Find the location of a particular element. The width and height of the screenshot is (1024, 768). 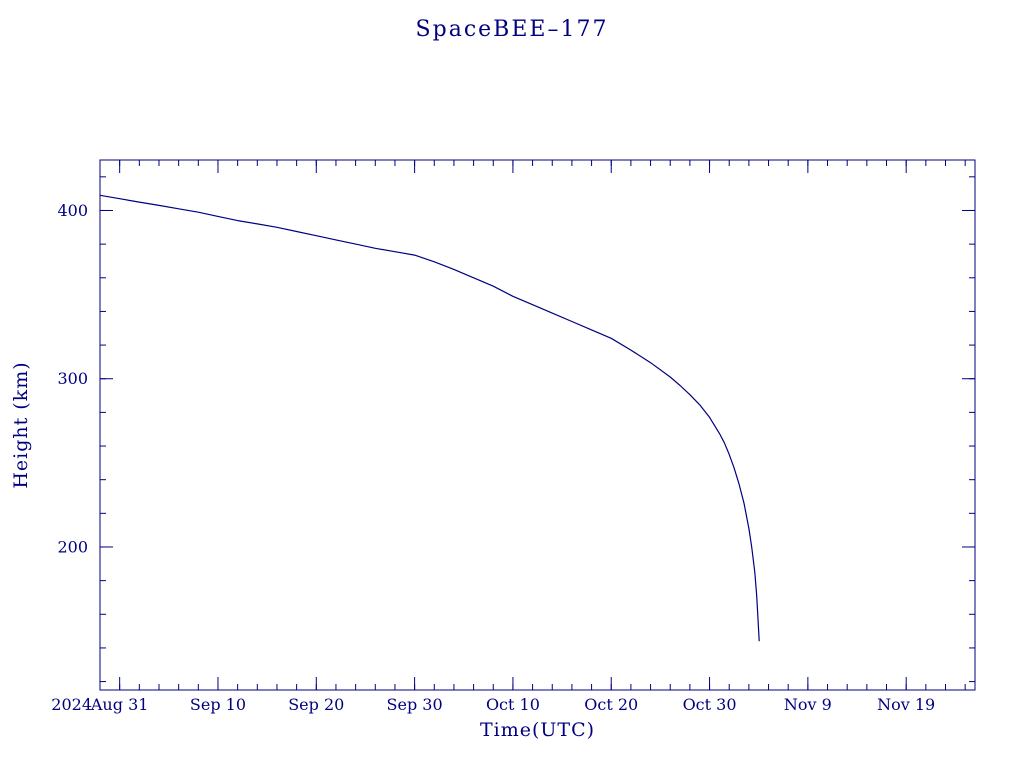

x-tick-label: Oct 30 is located at coordinates (710, 704).